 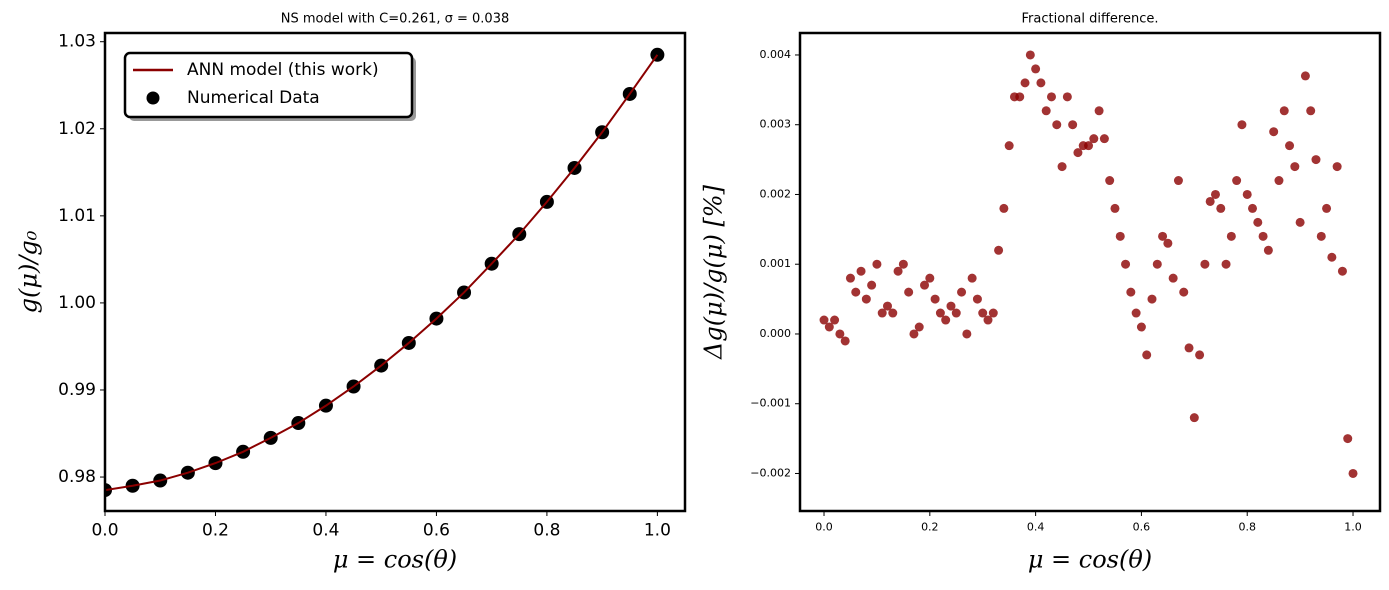 I want to click on y-tick-label: 1.01, so click(x=77, y=216).